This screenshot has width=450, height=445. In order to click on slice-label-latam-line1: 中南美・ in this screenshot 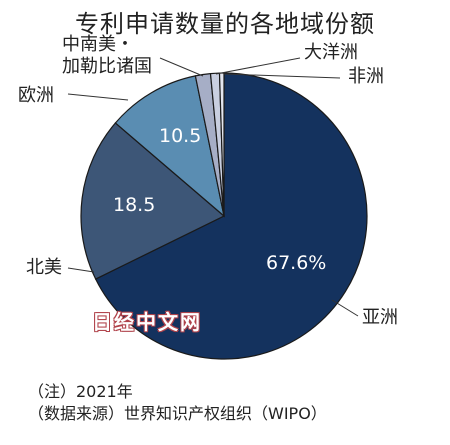, I will do `click(98, 44)`.